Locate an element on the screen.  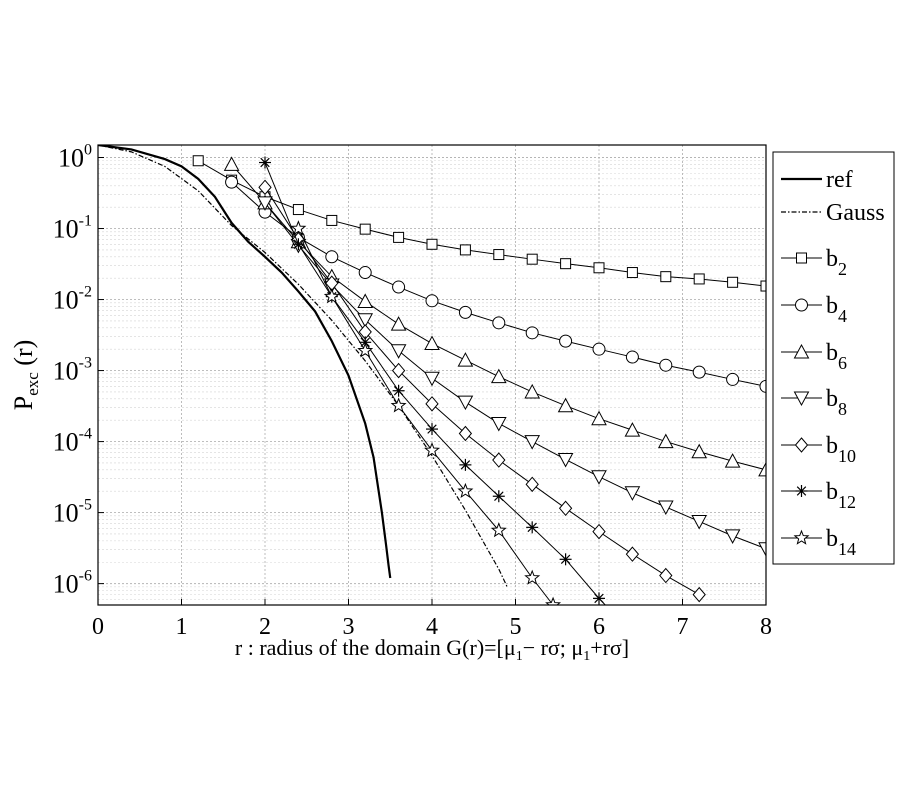
legend-box is located at coordinates (833, 358).